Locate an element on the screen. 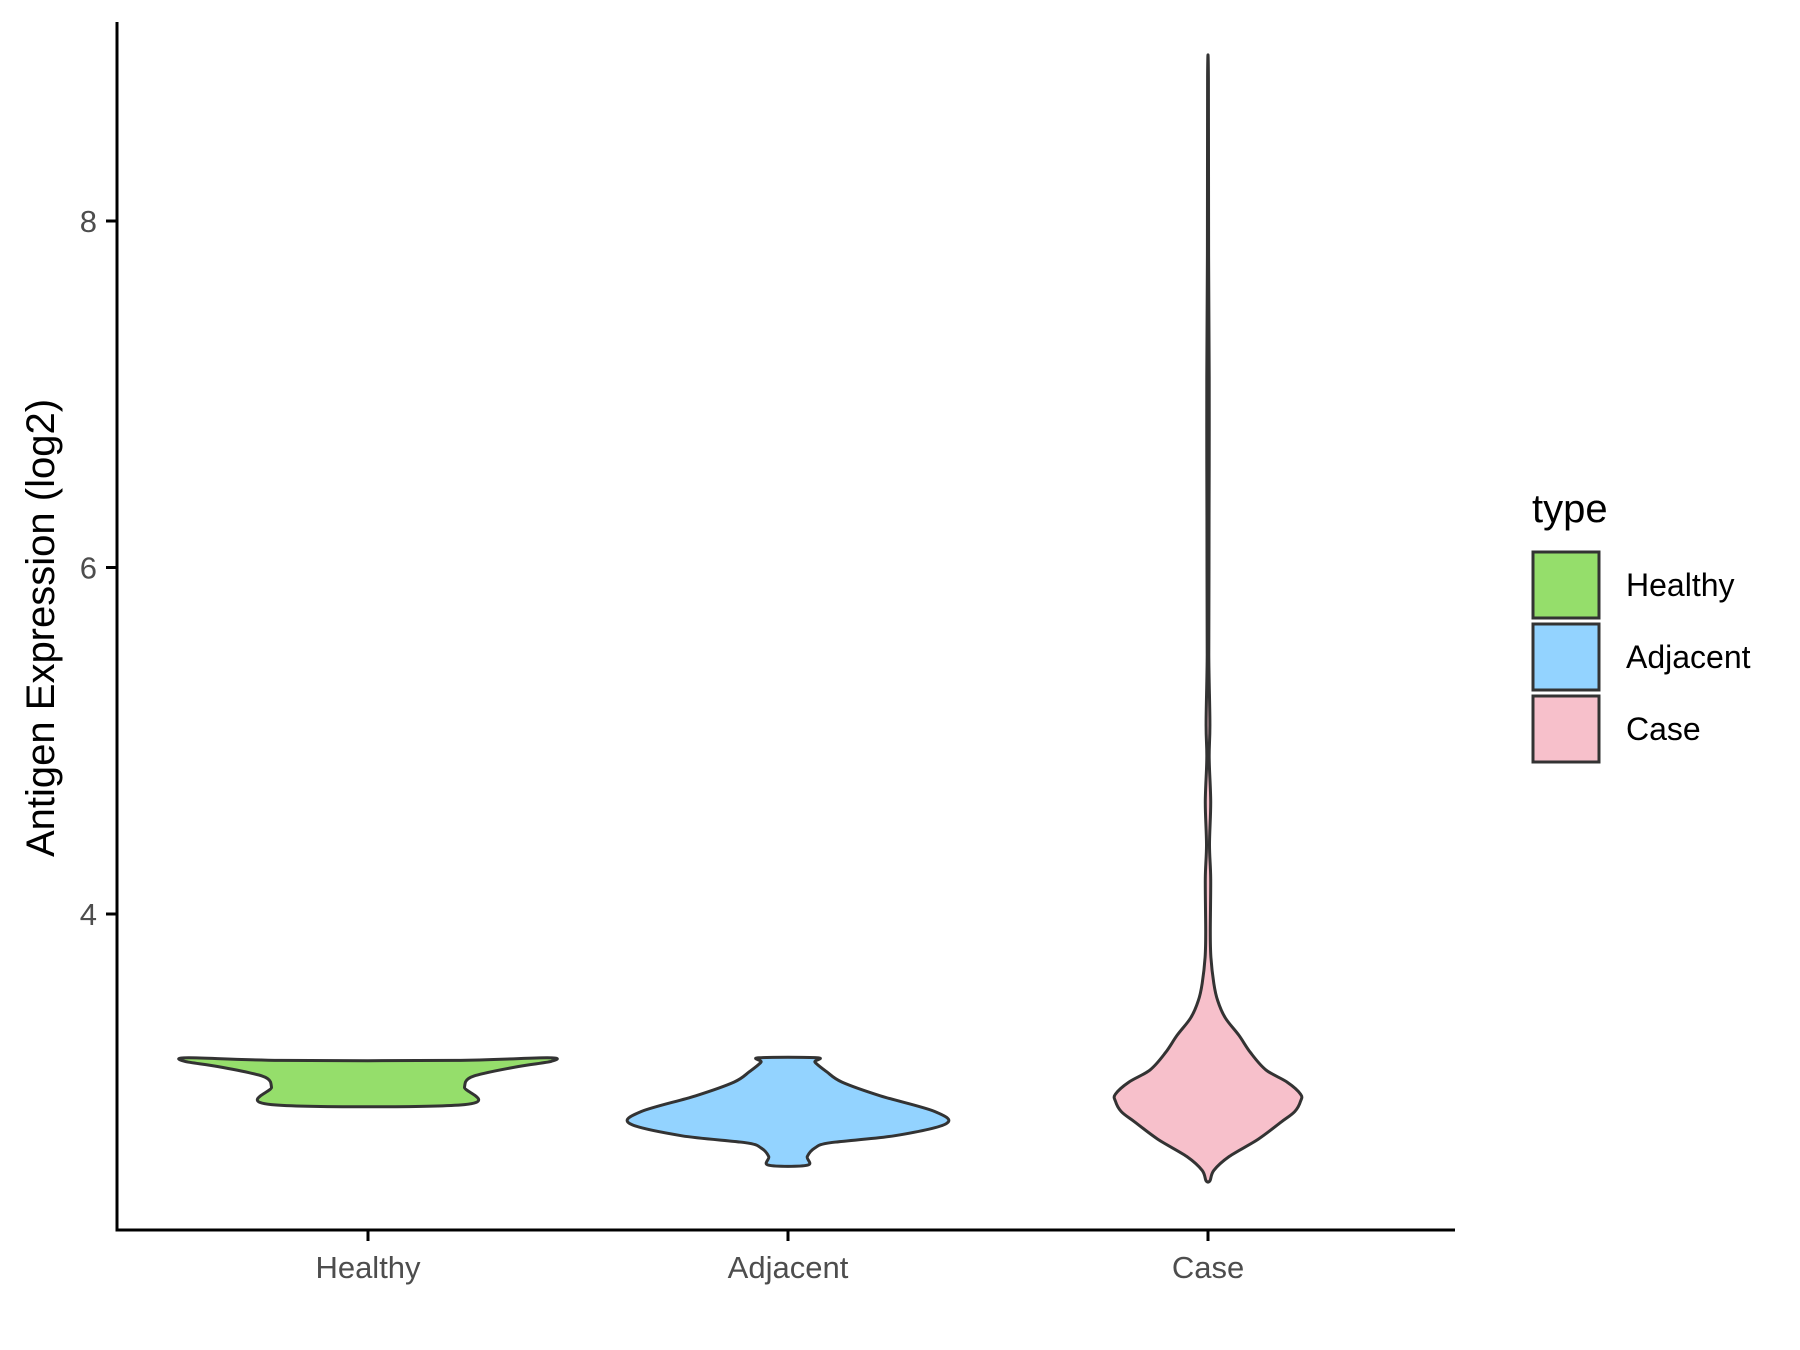  legend: type Healthy Adjacent Case is located at coordinates (1641, 625).